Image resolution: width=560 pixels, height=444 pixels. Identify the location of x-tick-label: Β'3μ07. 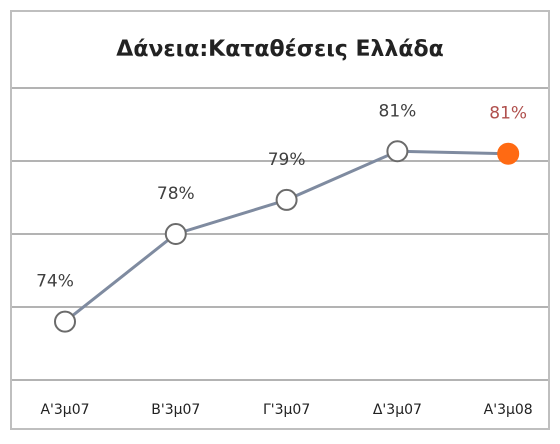
(175, 410).